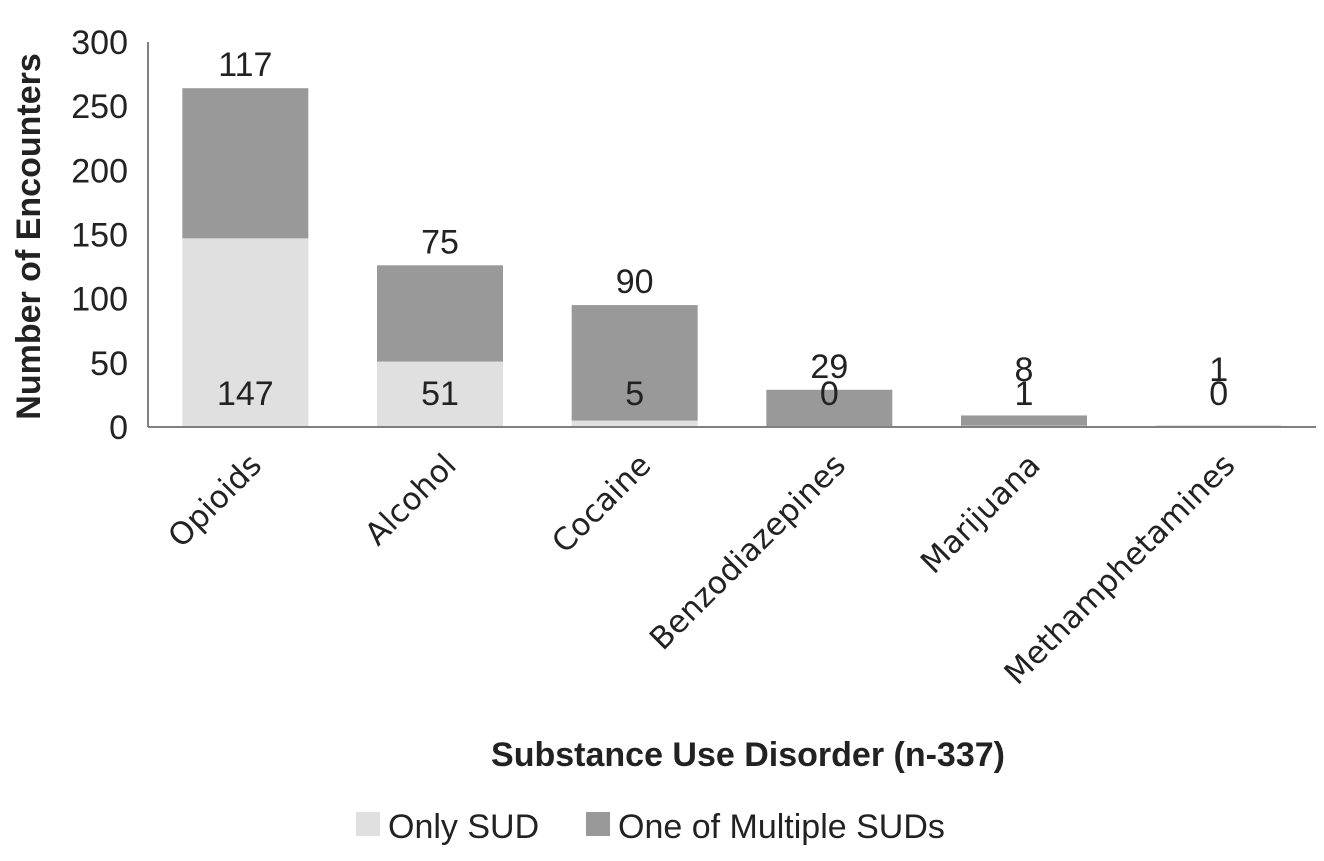  What do you see at coordinates (410, 499) in the screenshot?
I see `x-tick-alcohol: Alcohol` at bounding box center [410, 499].